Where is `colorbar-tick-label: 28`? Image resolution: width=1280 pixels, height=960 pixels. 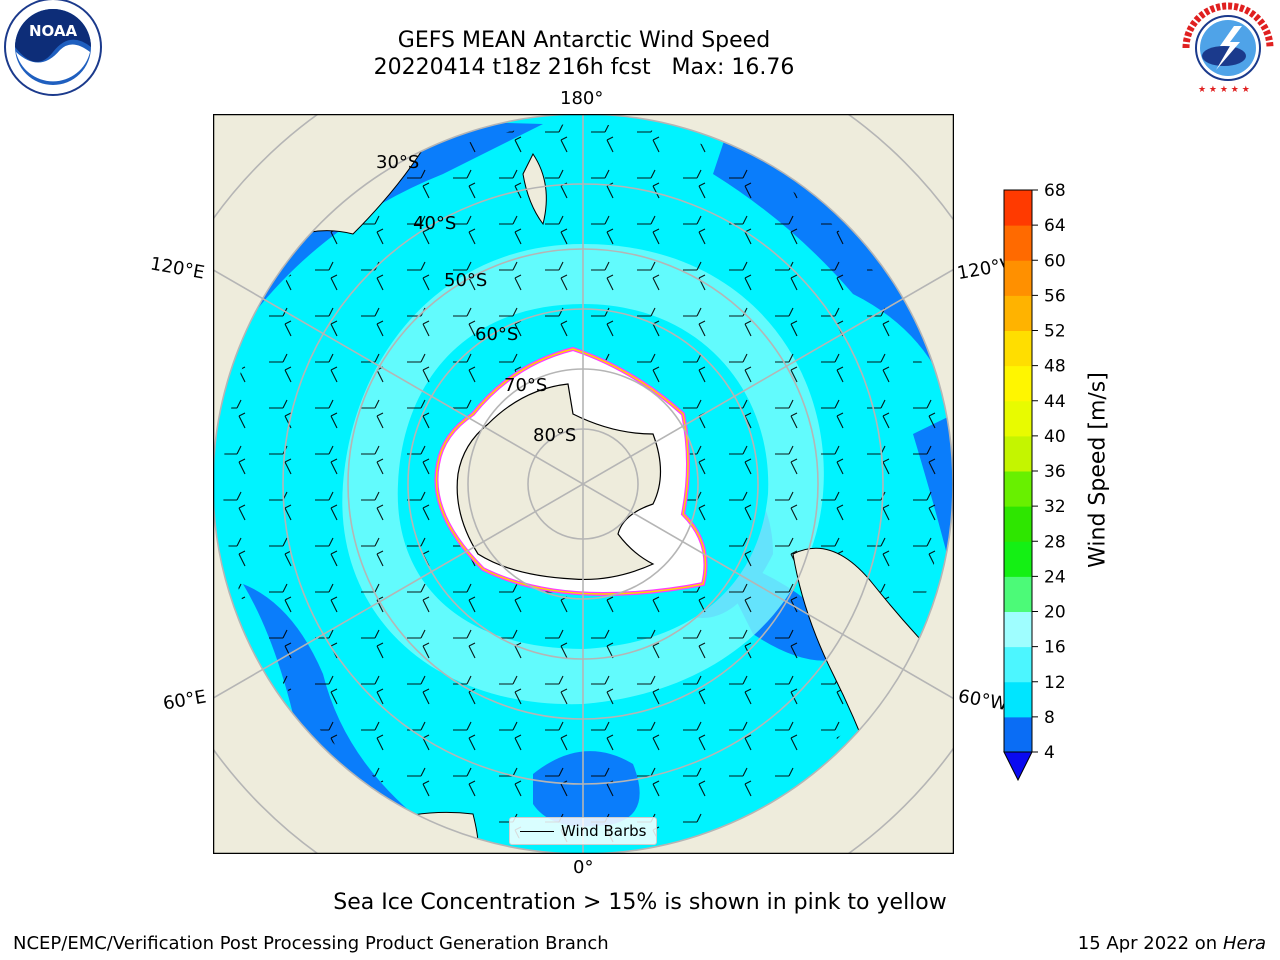 colorbar-tick-label: 28 is located at coordinates (1055, 542).